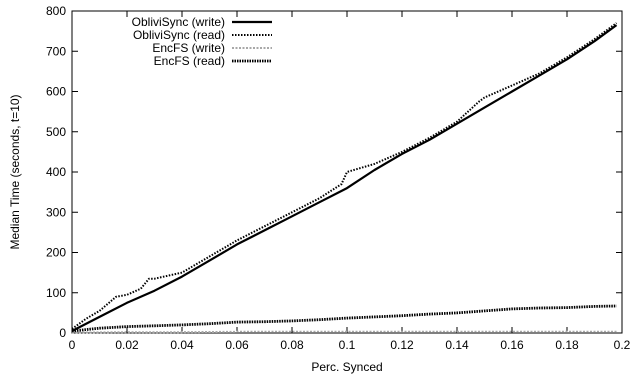  Describe the element at coordinates (15, 171) in the screenshot. I see `y-axis-label: Median Time (seconds, t=10)` at that location.